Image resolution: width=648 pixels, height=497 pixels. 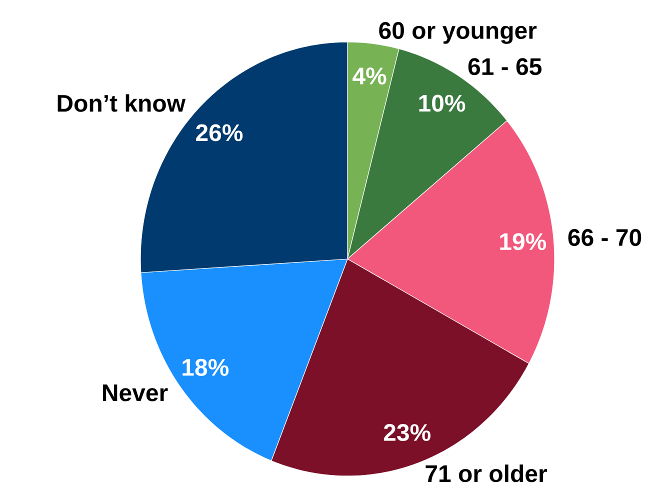 What do you see at coordinates (442, 103) in the screenshot?
I see `data-label: 10%` at bounding box center [442, 103].